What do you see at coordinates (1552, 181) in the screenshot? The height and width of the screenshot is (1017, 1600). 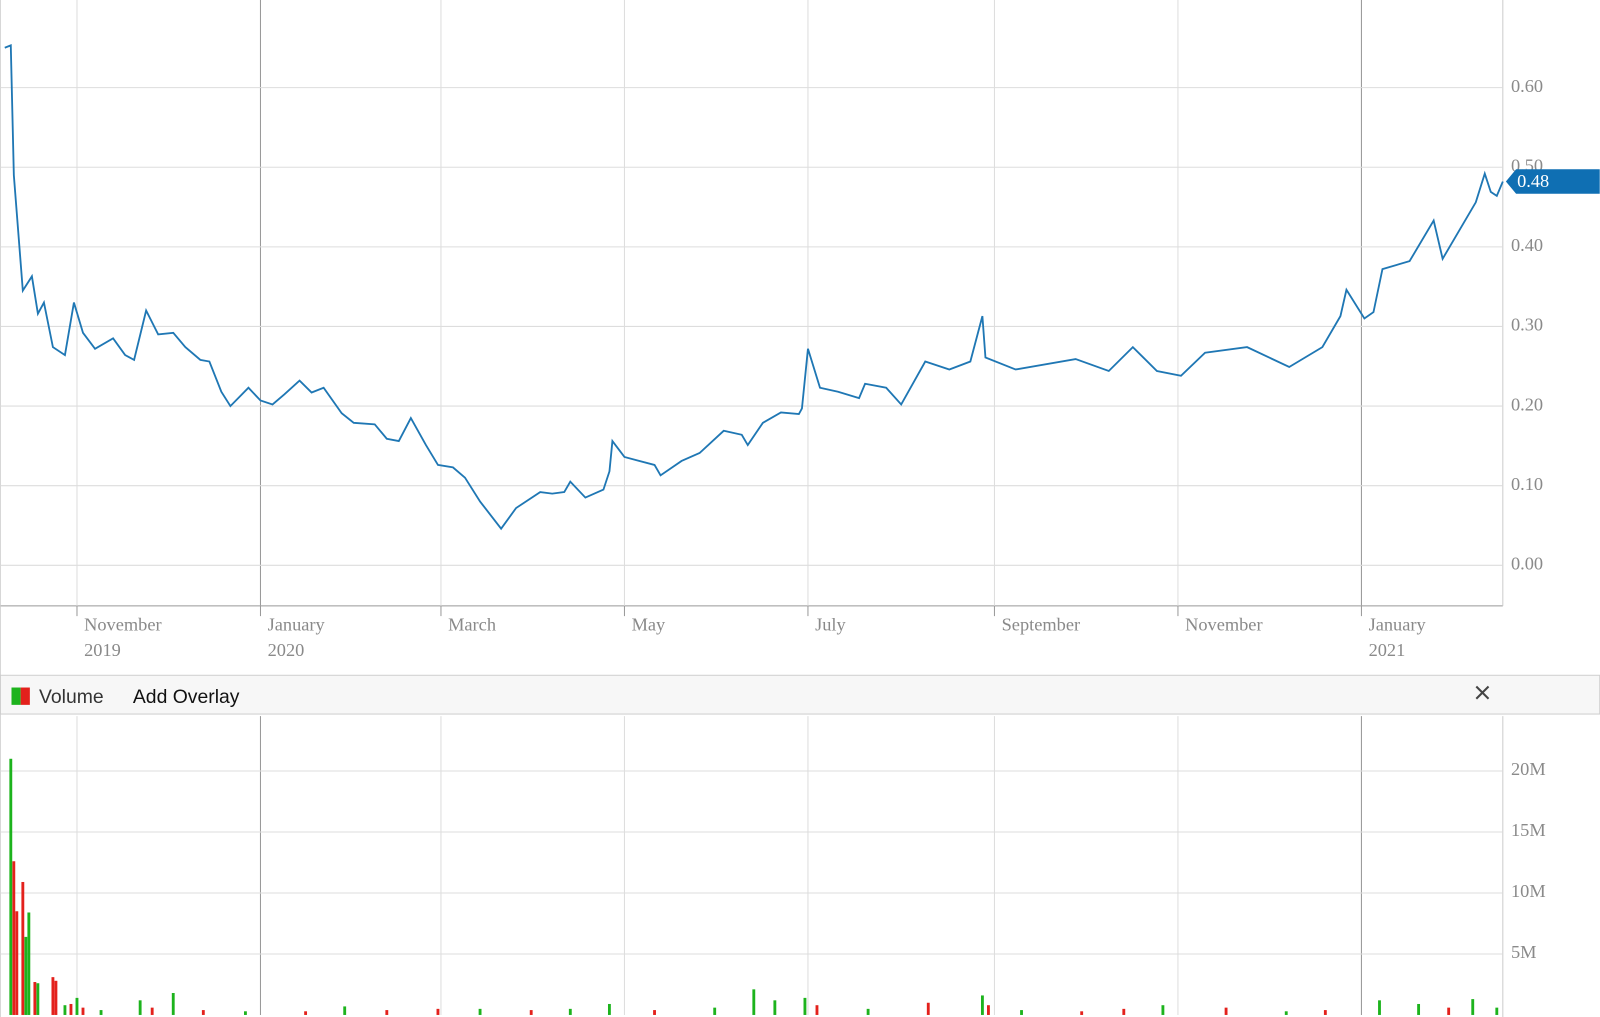 I see `last-price-badge` at bounding box center [1552, 181].